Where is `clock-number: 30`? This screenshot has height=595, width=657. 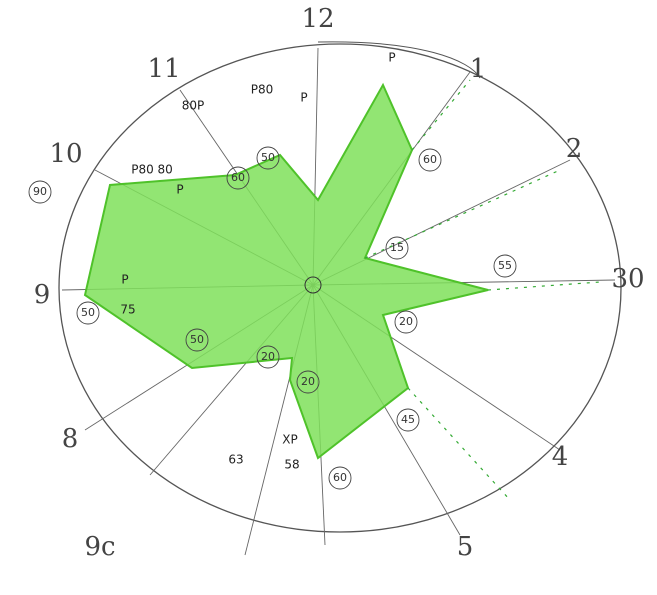
clock-number: 30 is located at coordinates (627, 279).